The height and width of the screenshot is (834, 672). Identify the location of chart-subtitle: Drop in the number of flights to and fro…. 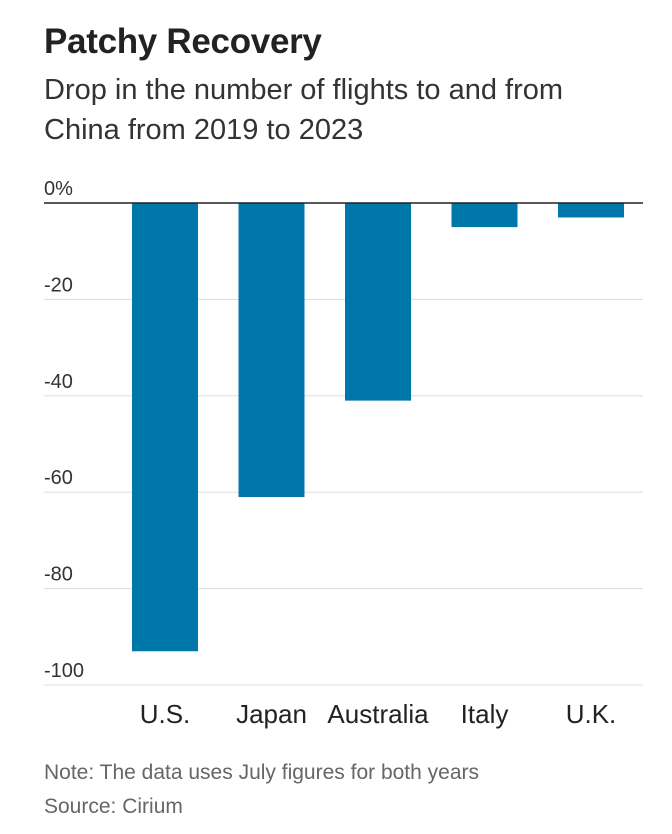
(304, 110).